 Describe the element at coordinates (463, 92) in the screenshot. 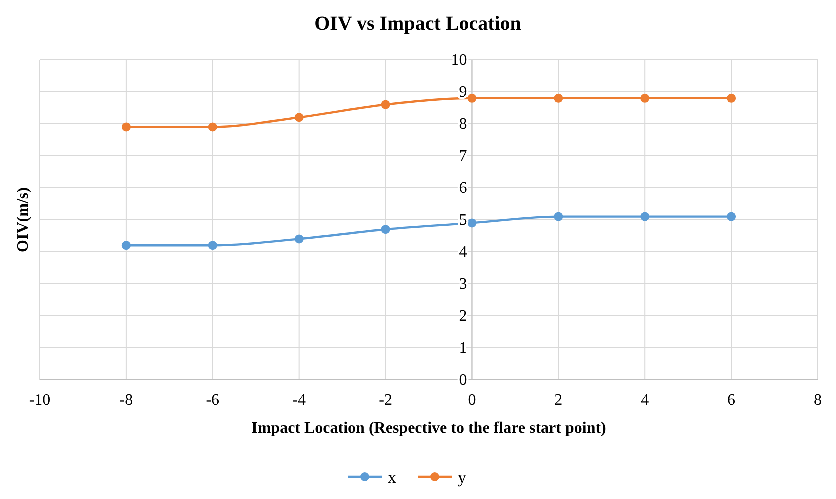

I see `y-tick-label: 9` at that location.